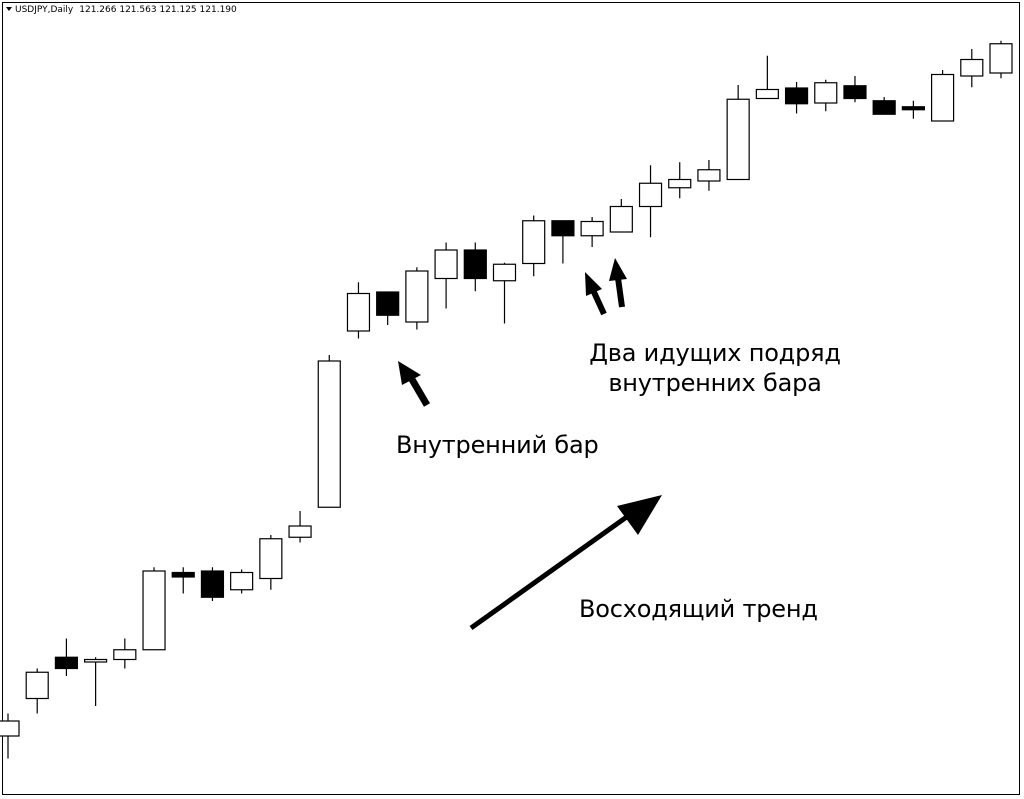 This screenshot has height=799, width=1024. Describe the element at coordinates (618, 283) in the screenshot. I see `inside-bar-arrow-right` at that location.